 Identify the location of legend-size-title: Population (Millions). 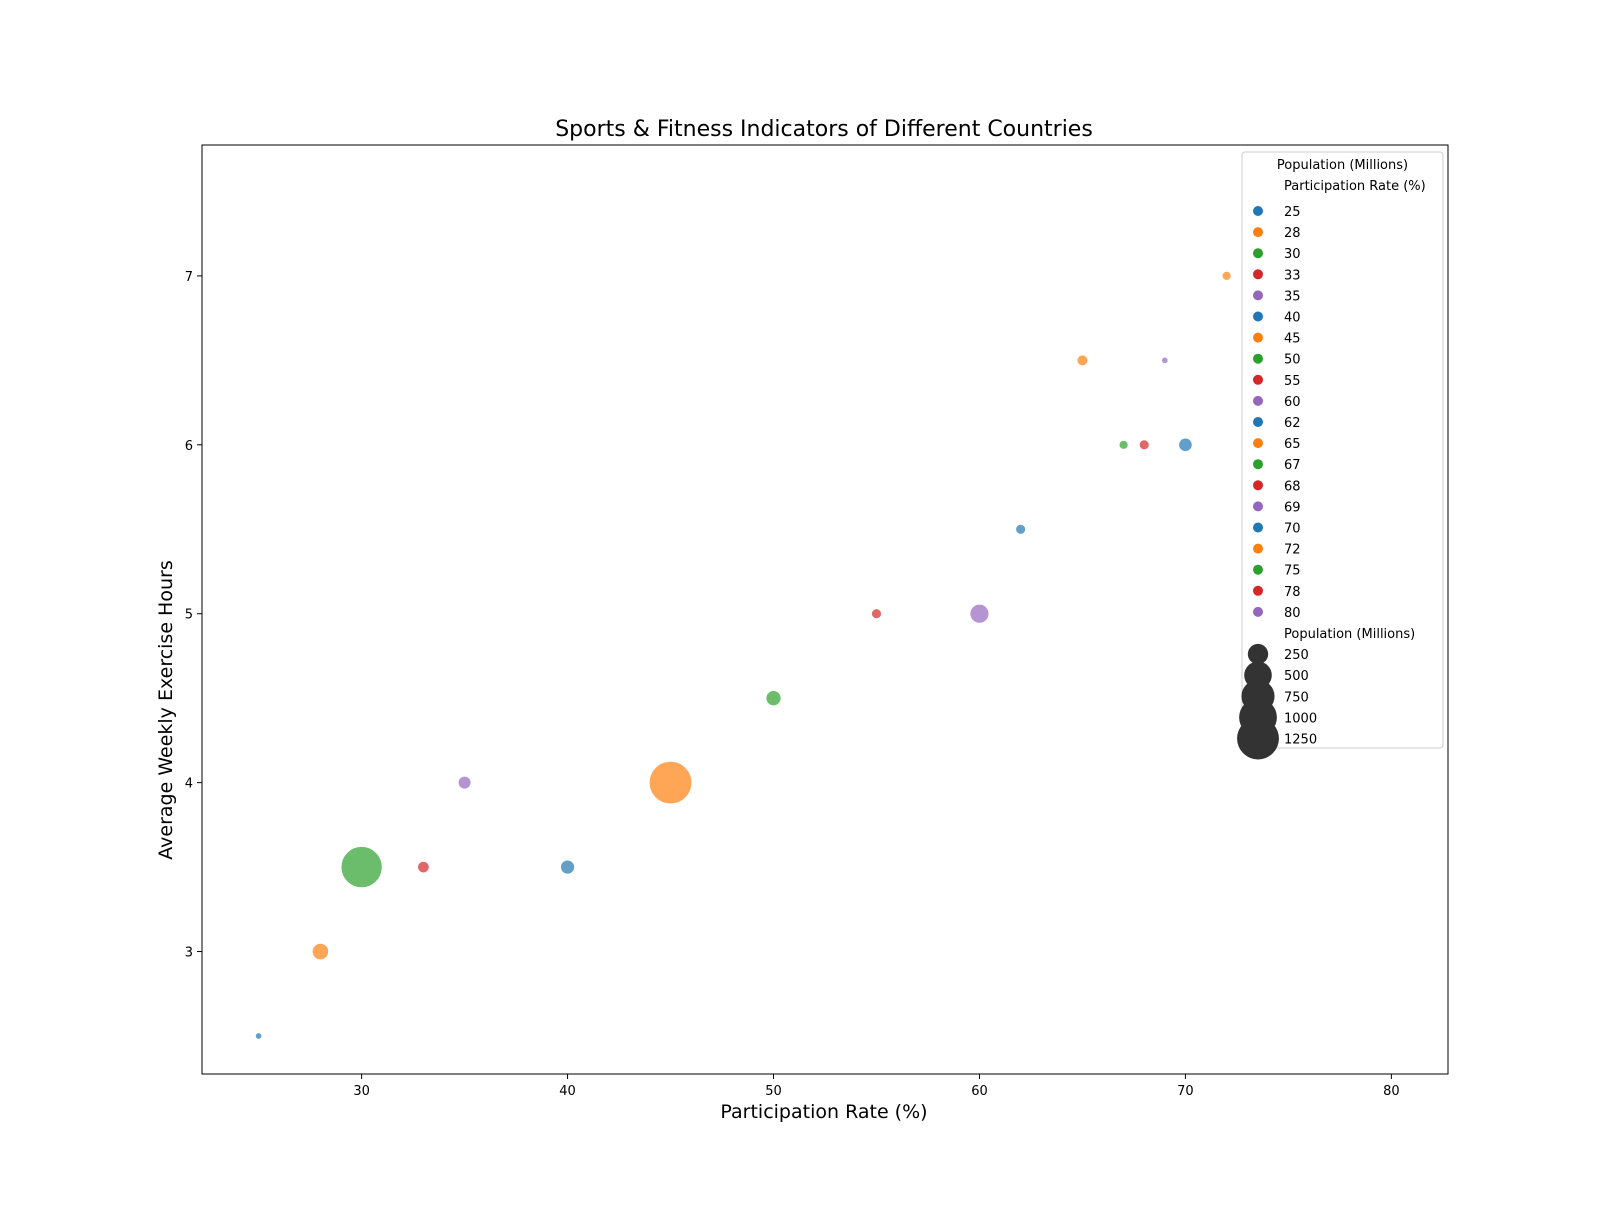
(1349, 634).